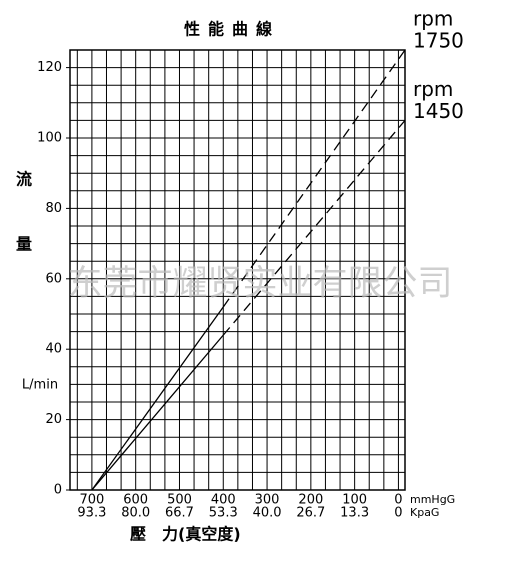 The width and height of the screenshot is (517, 561). Describe the element at coordinates (438, 111) in the screenshot. I see `legend-label: 1450` at that location.